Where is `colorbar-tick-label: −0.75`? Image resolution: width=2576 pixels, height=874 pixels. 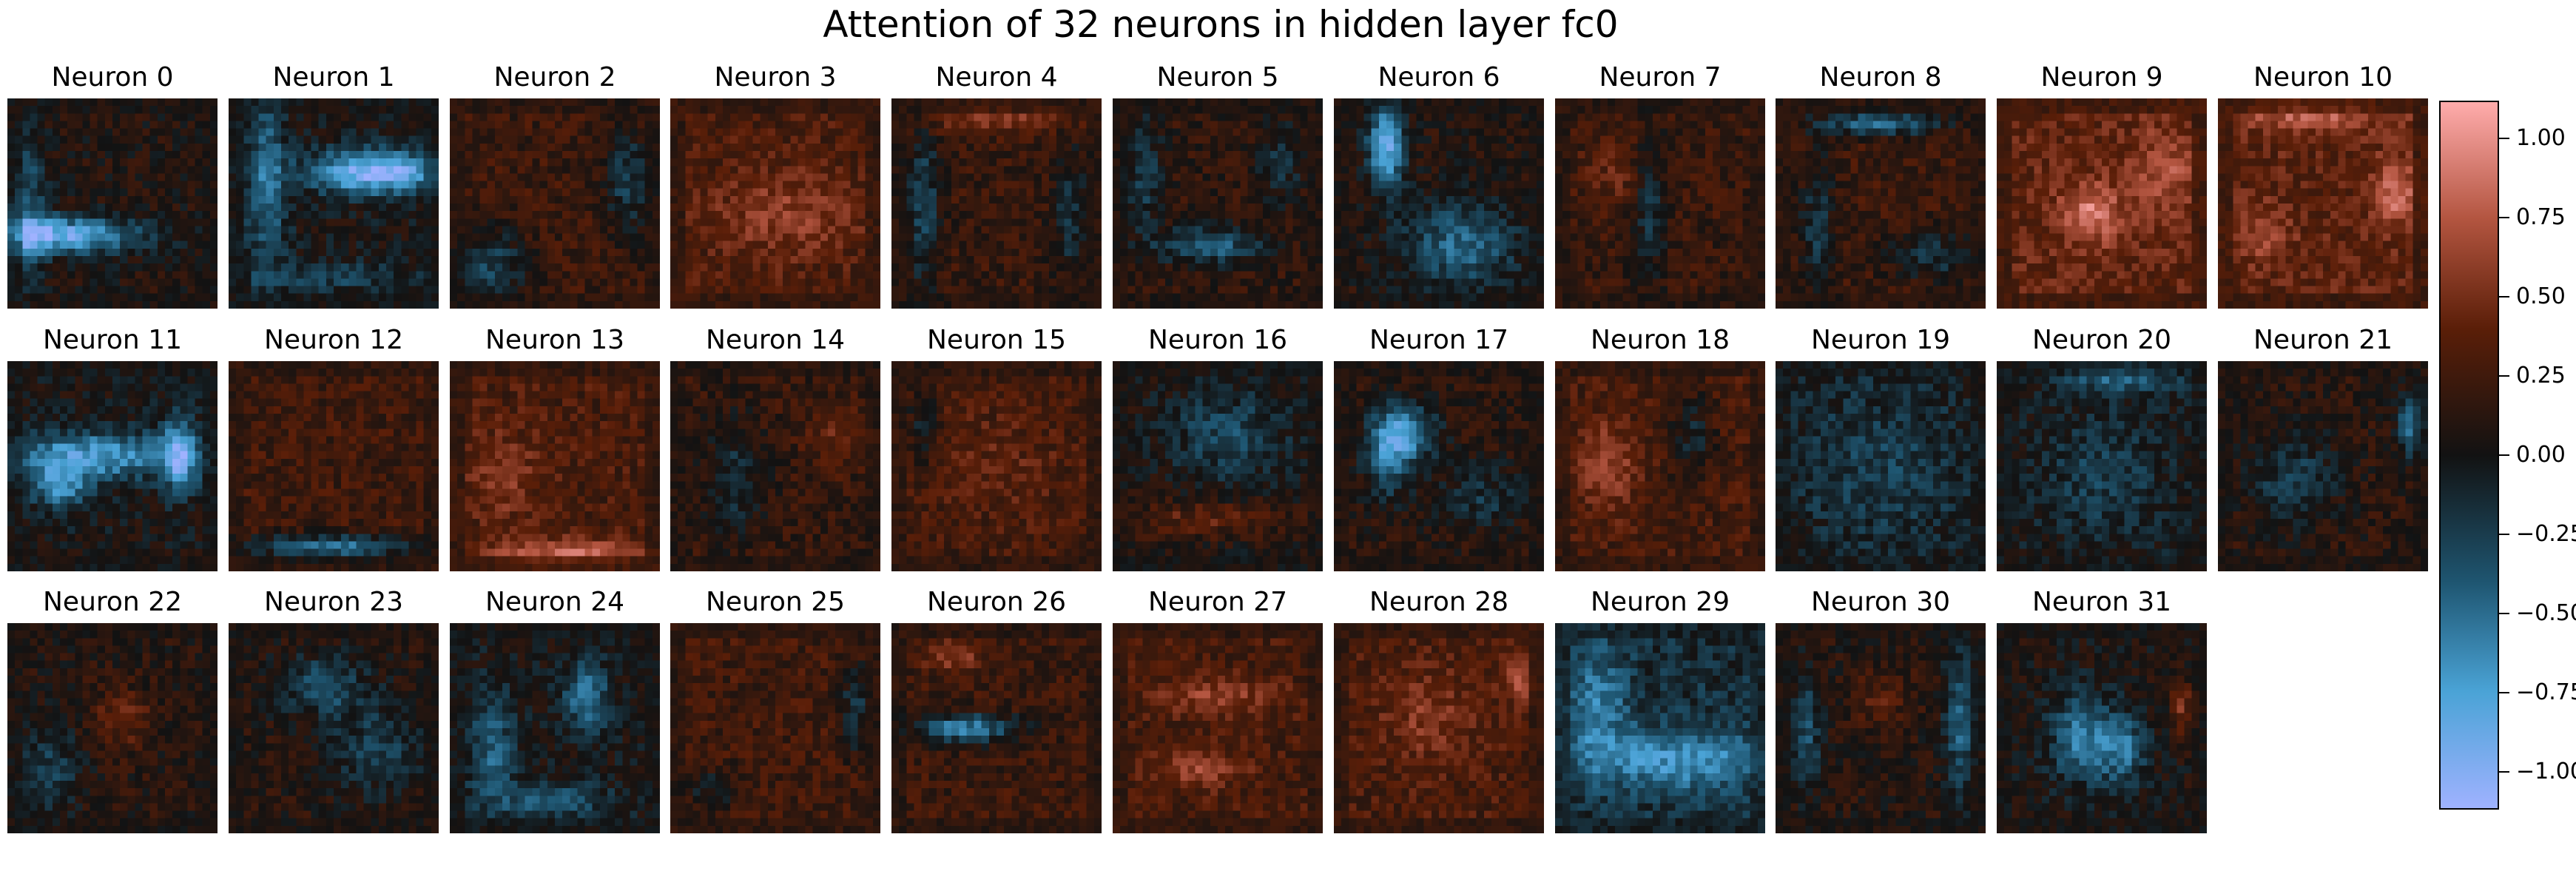 colorbar-tick-label: −0.75 is located at coordinates (2546, 692).